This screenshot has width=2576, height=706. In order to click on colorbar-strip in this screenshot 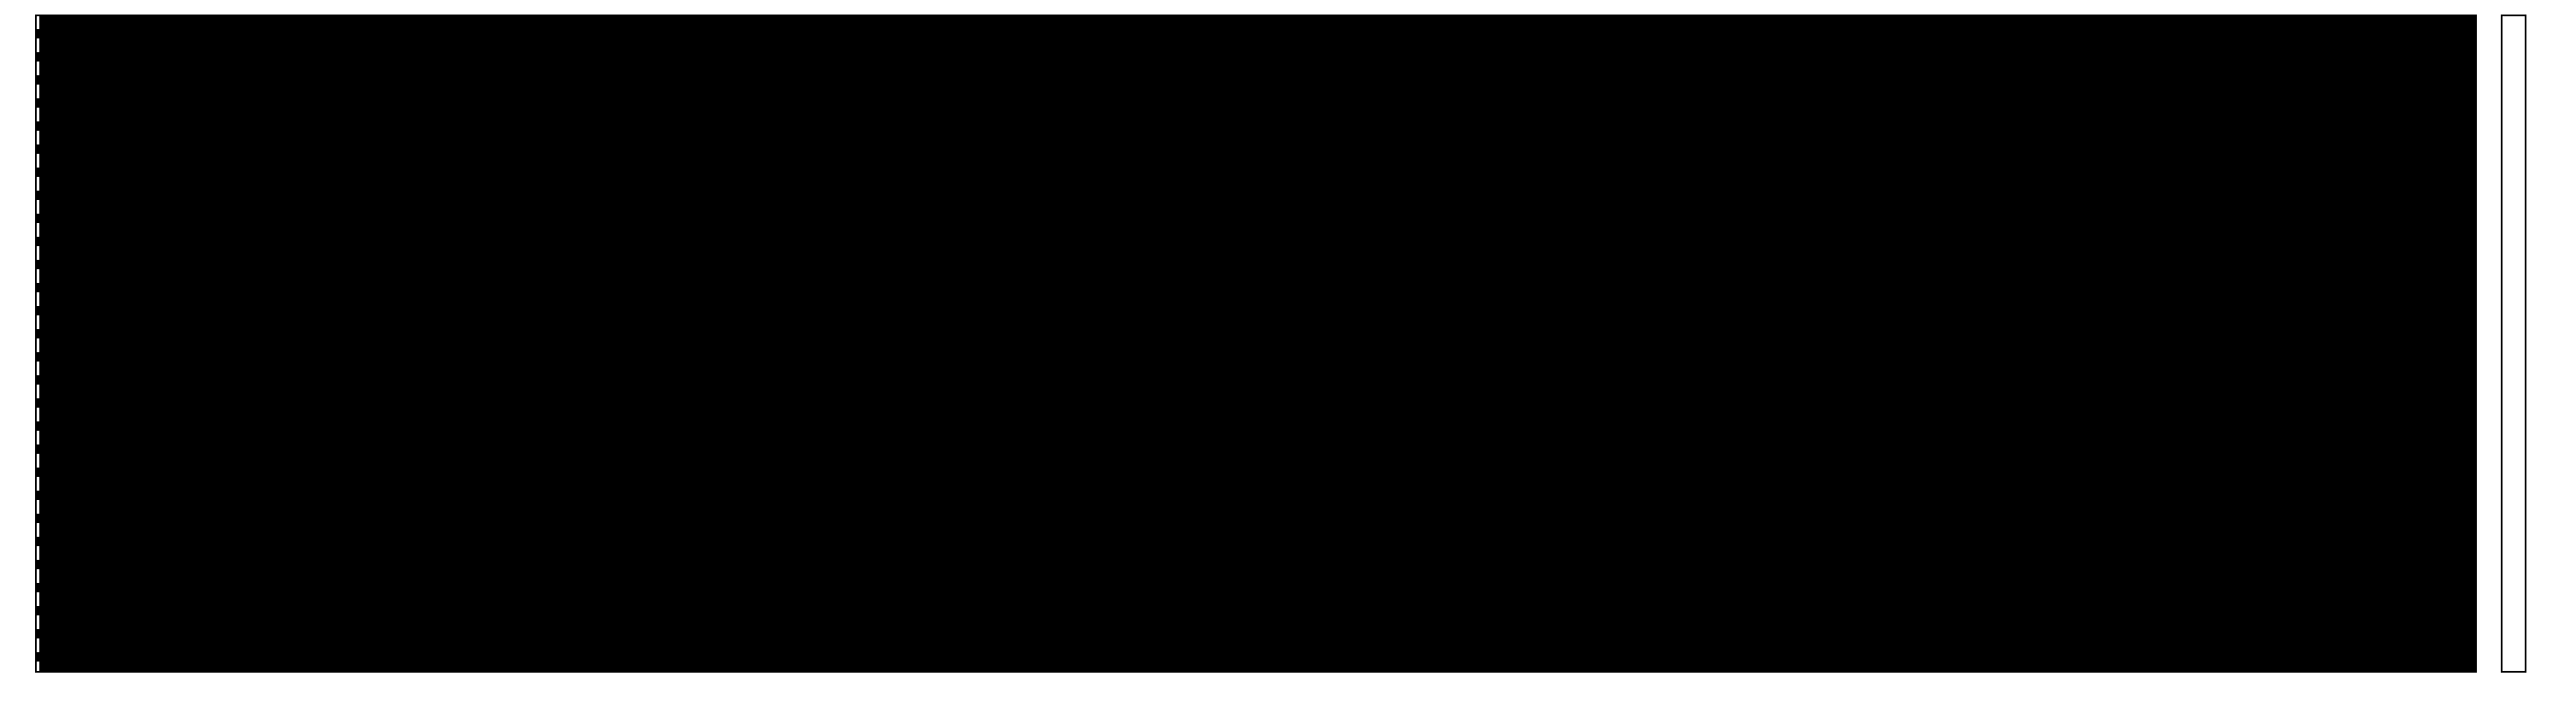, I will do `click(2514, 343)`.